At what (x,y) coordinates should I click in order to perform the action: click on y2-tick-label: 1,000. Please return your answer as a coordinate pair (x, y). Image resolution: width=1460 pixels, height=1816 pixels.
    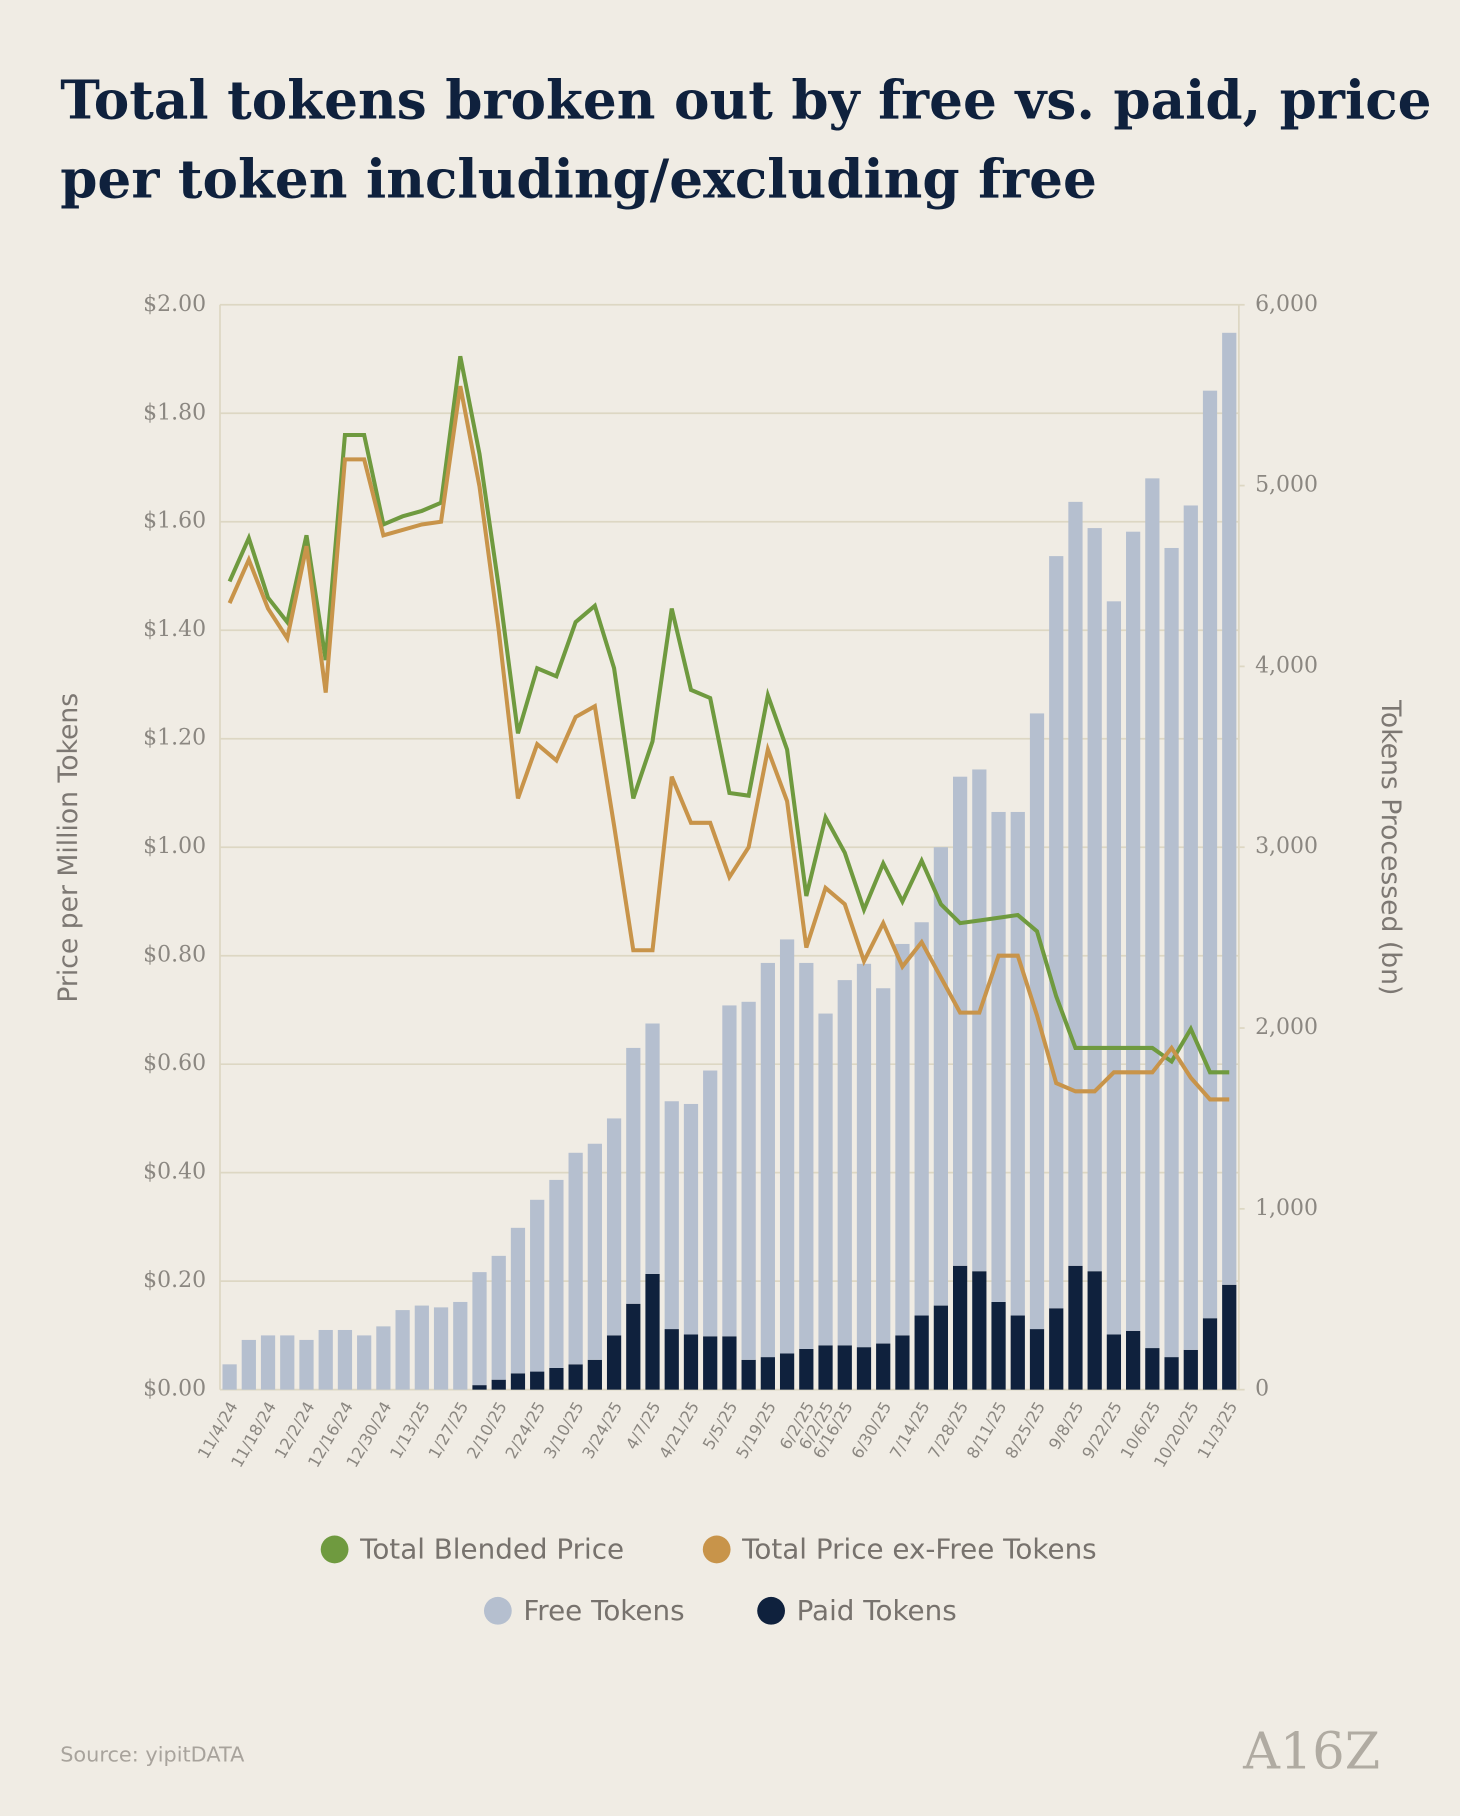
    Looking at the image, I should click on (1286, 1208).